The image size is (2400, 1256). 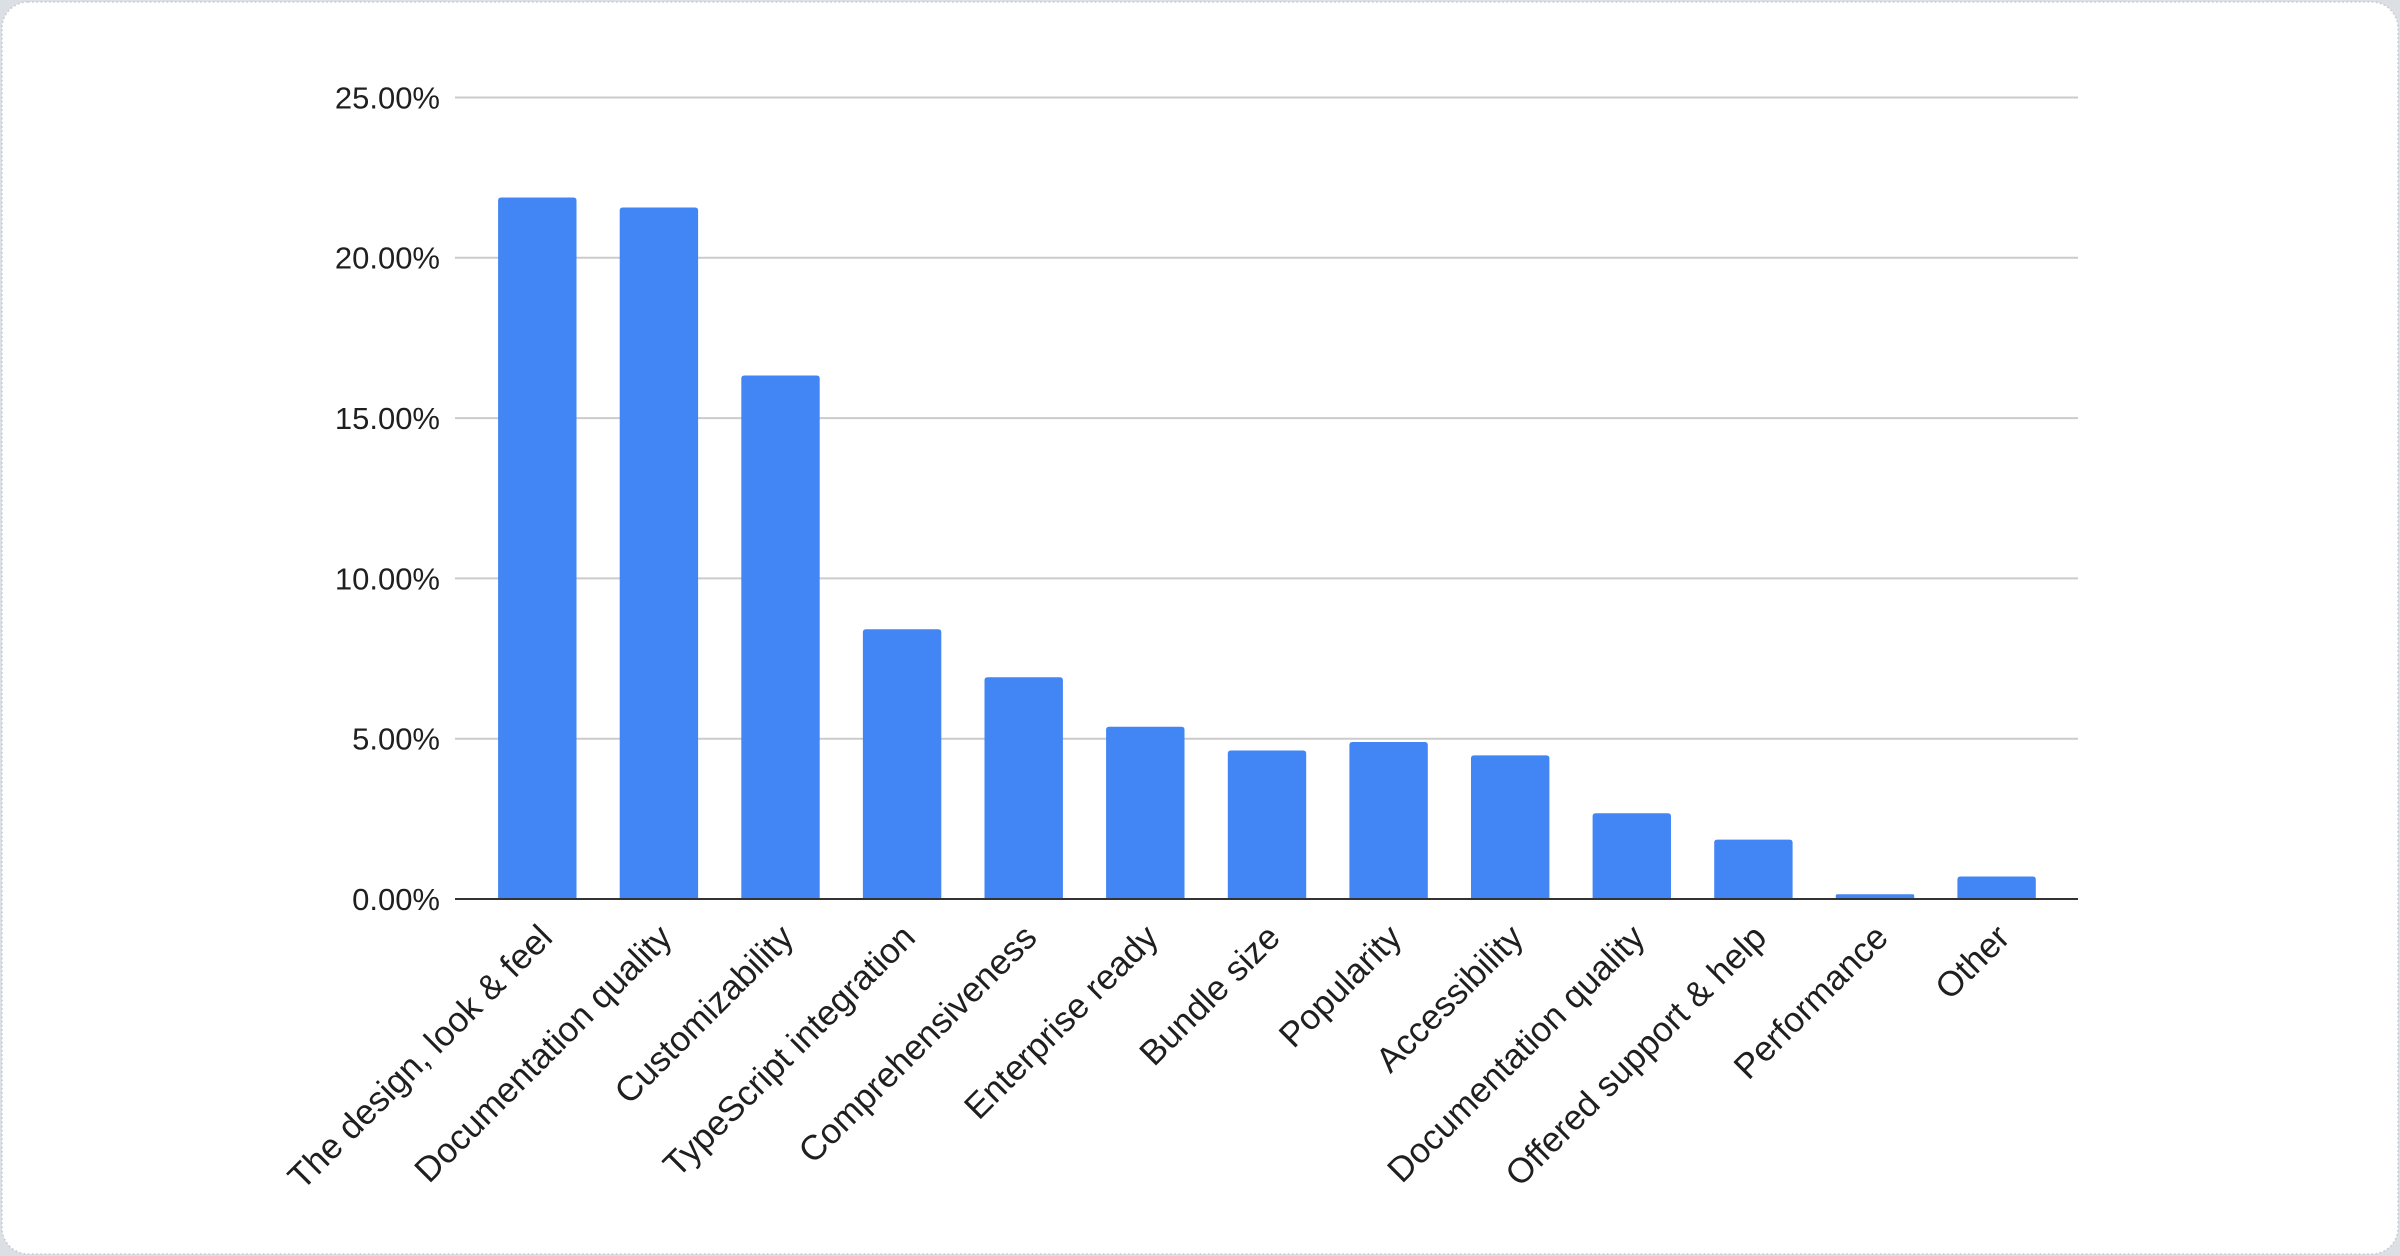 I want to click on svg-text: 0.00%, so click(x=396, y=899).